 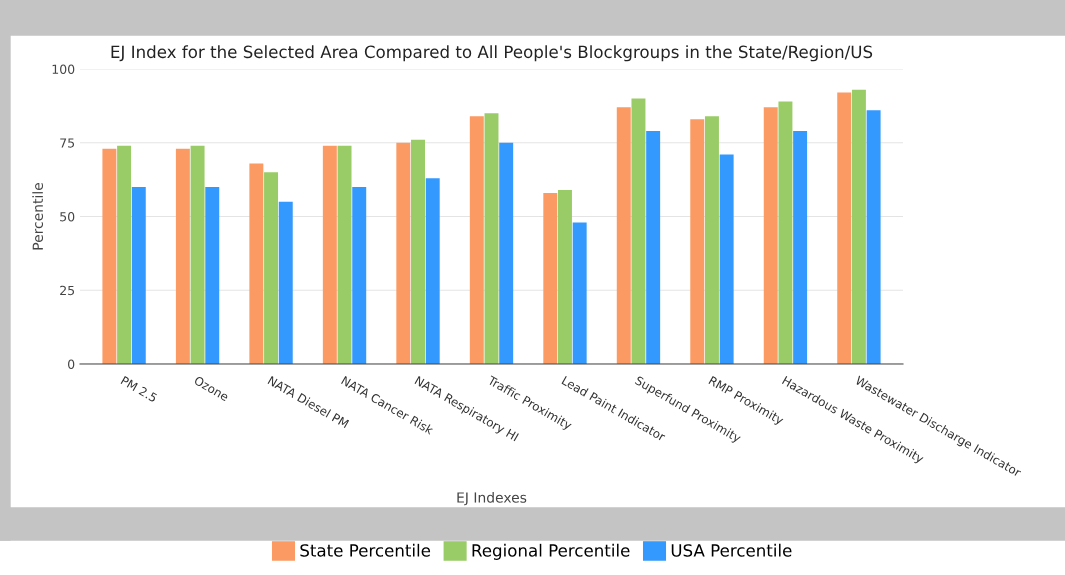 I want to click on y-tick-label: 75, so click(x=67, y=143).